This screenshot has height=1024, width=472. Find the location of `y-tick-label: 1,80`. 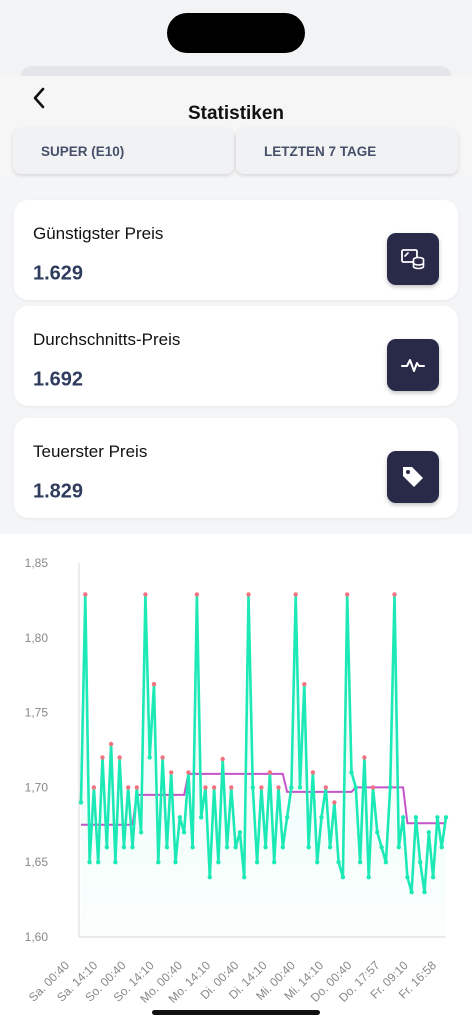

y-tick-label: 1,80 is located at coordinates (37, 638).